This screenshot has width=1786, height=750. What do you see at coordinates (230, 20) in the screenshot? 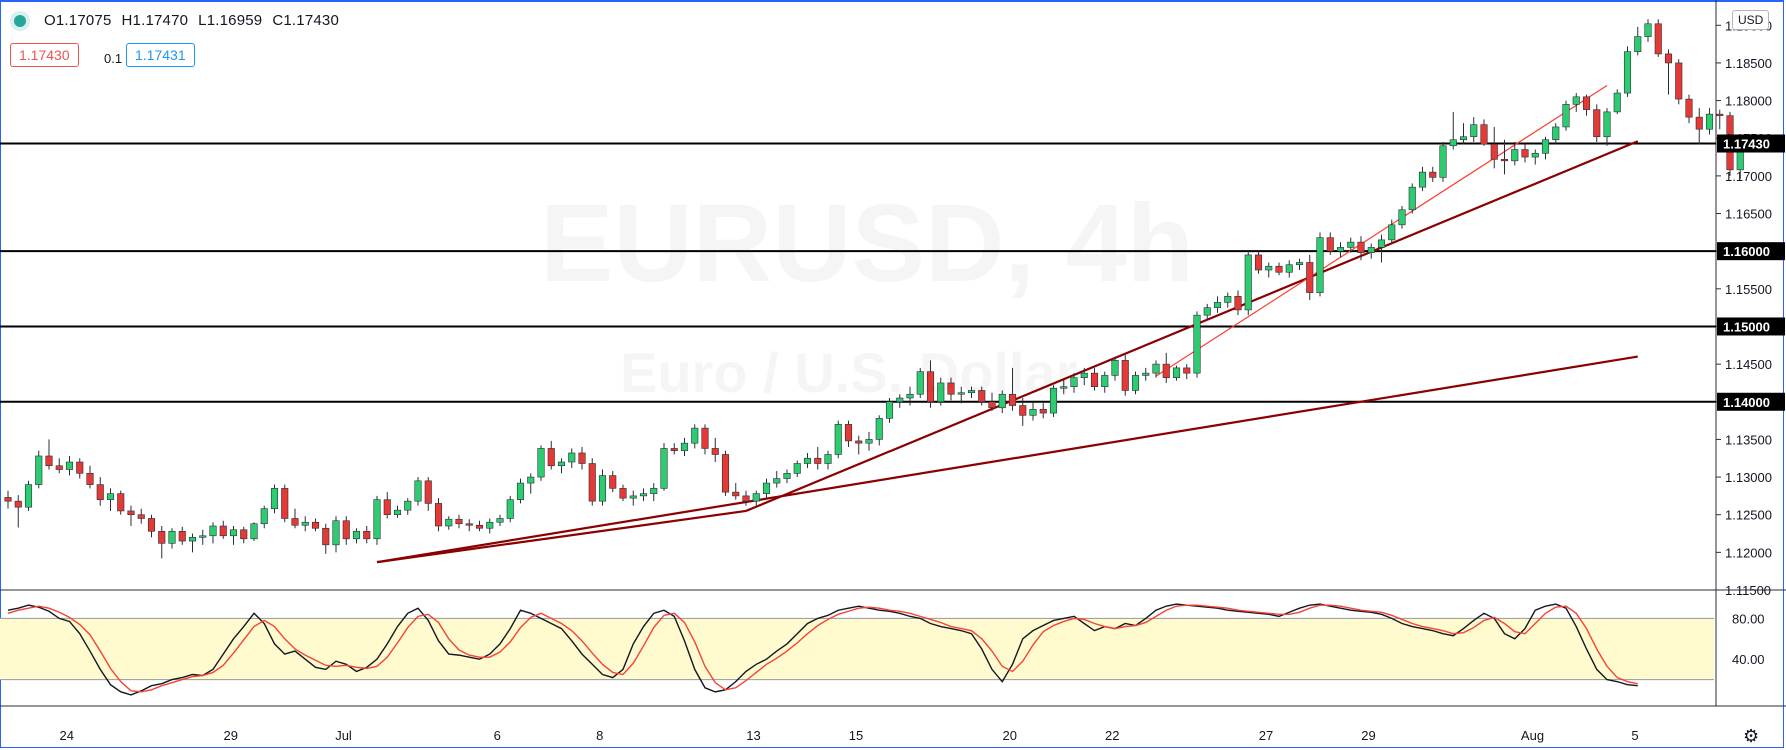
I see `legend-low: L1.16959` at bounding box center [230, 20].